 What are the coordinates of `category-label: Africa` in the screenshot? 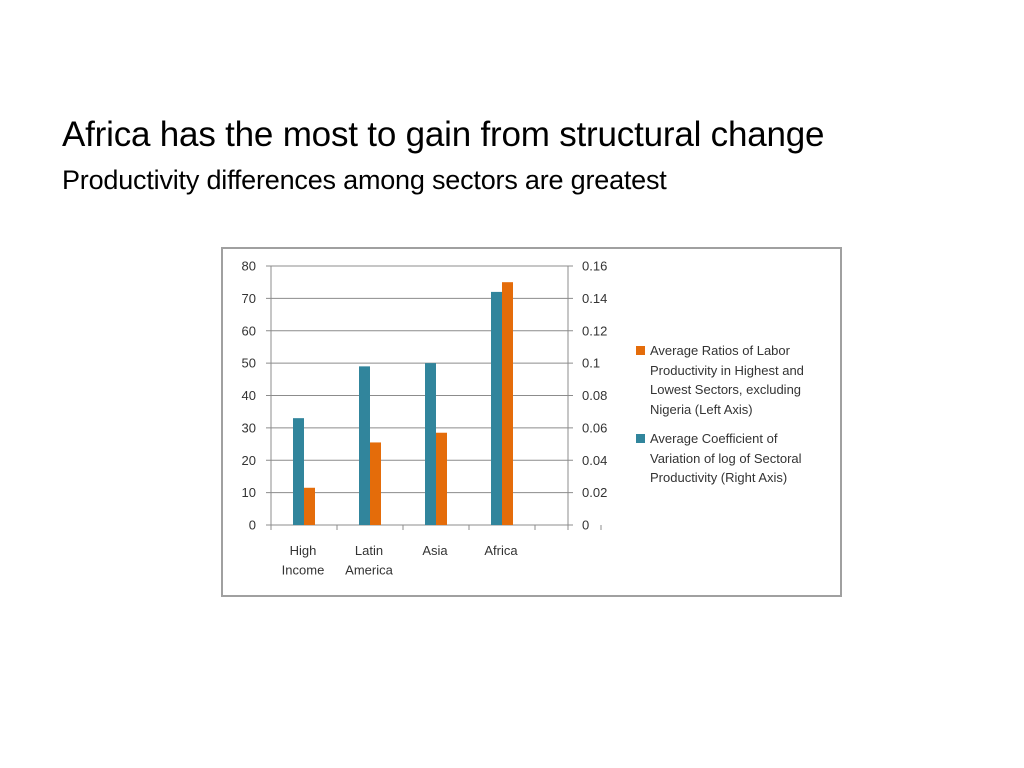 It's located at (501, 550).